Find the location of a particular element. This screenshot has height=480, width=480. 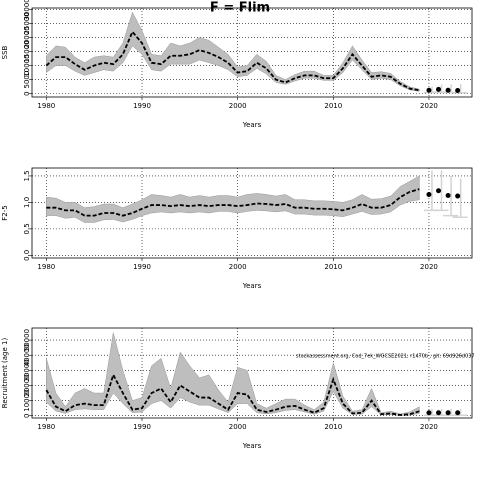

y-axis-label: F2-5 is located at coordinates (5, 212).